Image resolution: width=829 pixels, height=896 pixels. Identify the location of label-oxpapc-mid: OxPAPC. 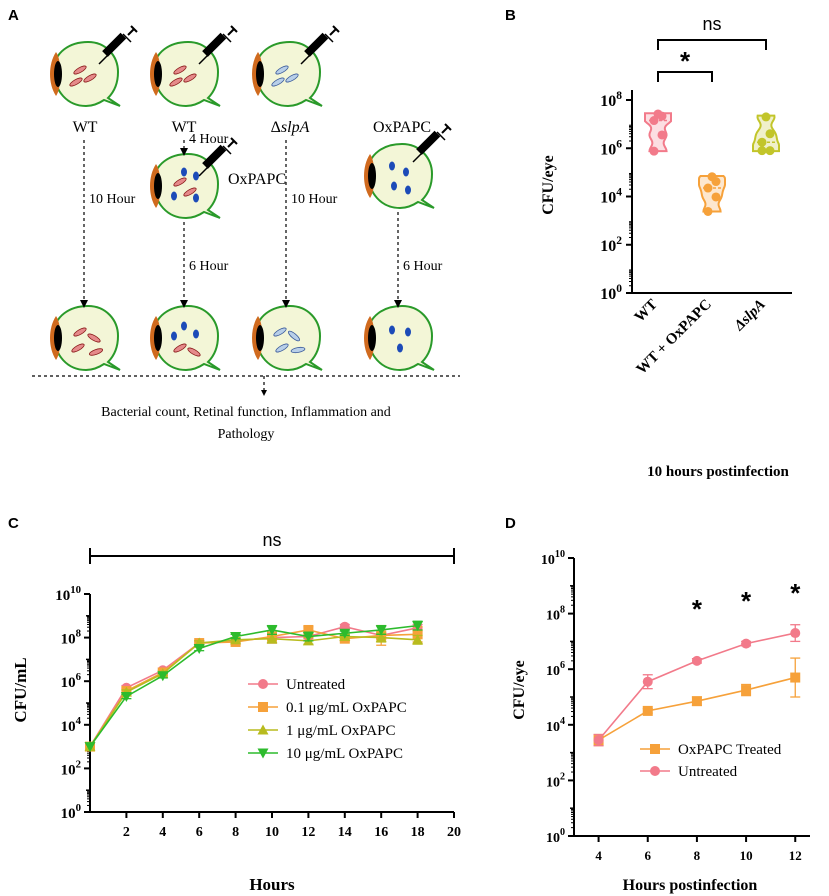
(257, 179).